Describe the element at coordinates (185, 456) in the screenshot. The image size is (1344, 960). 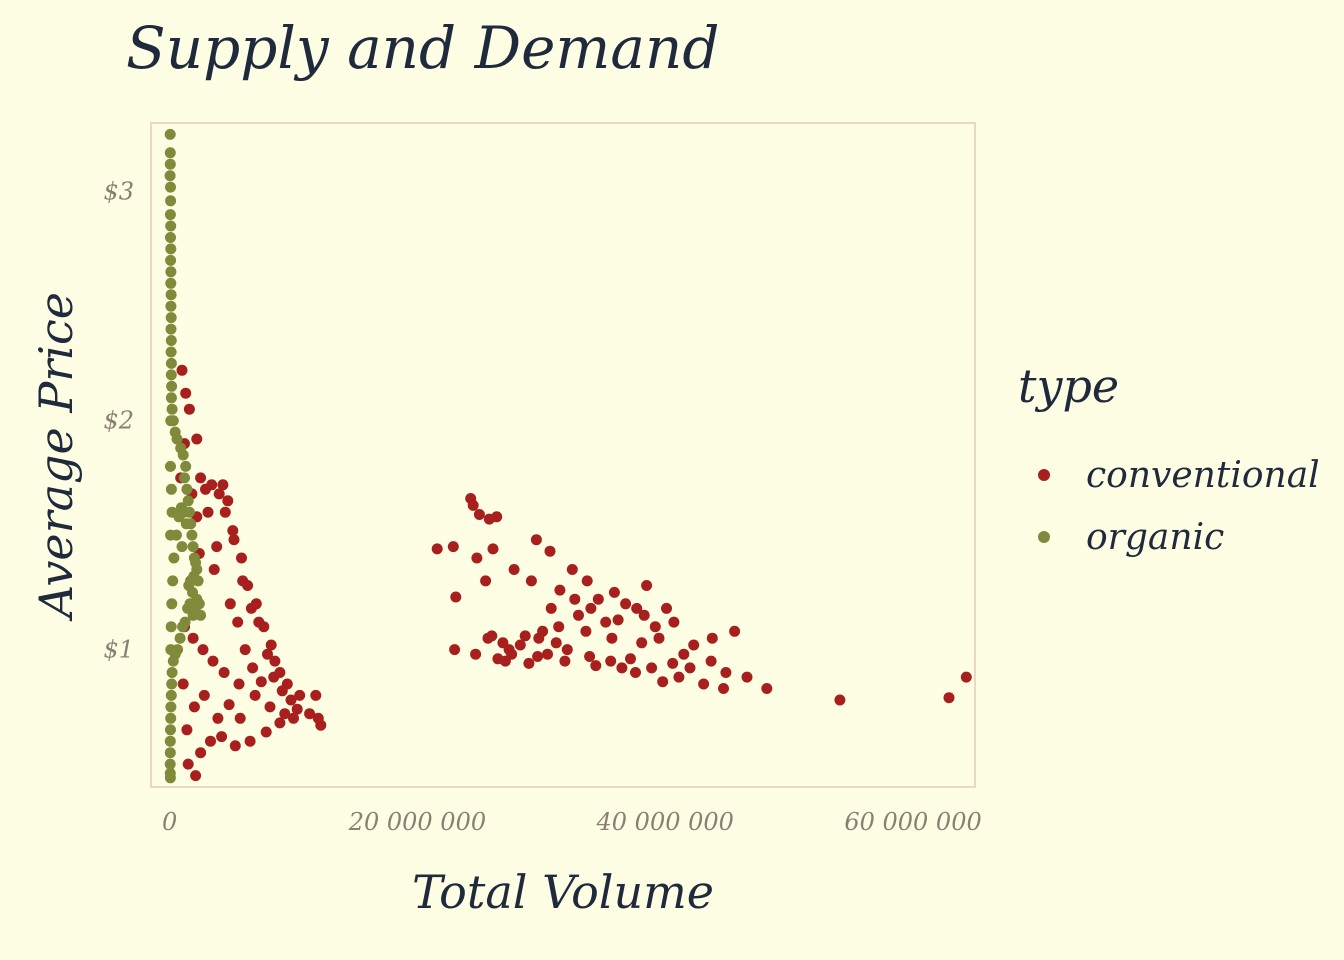
I see `series-organic` at that location.